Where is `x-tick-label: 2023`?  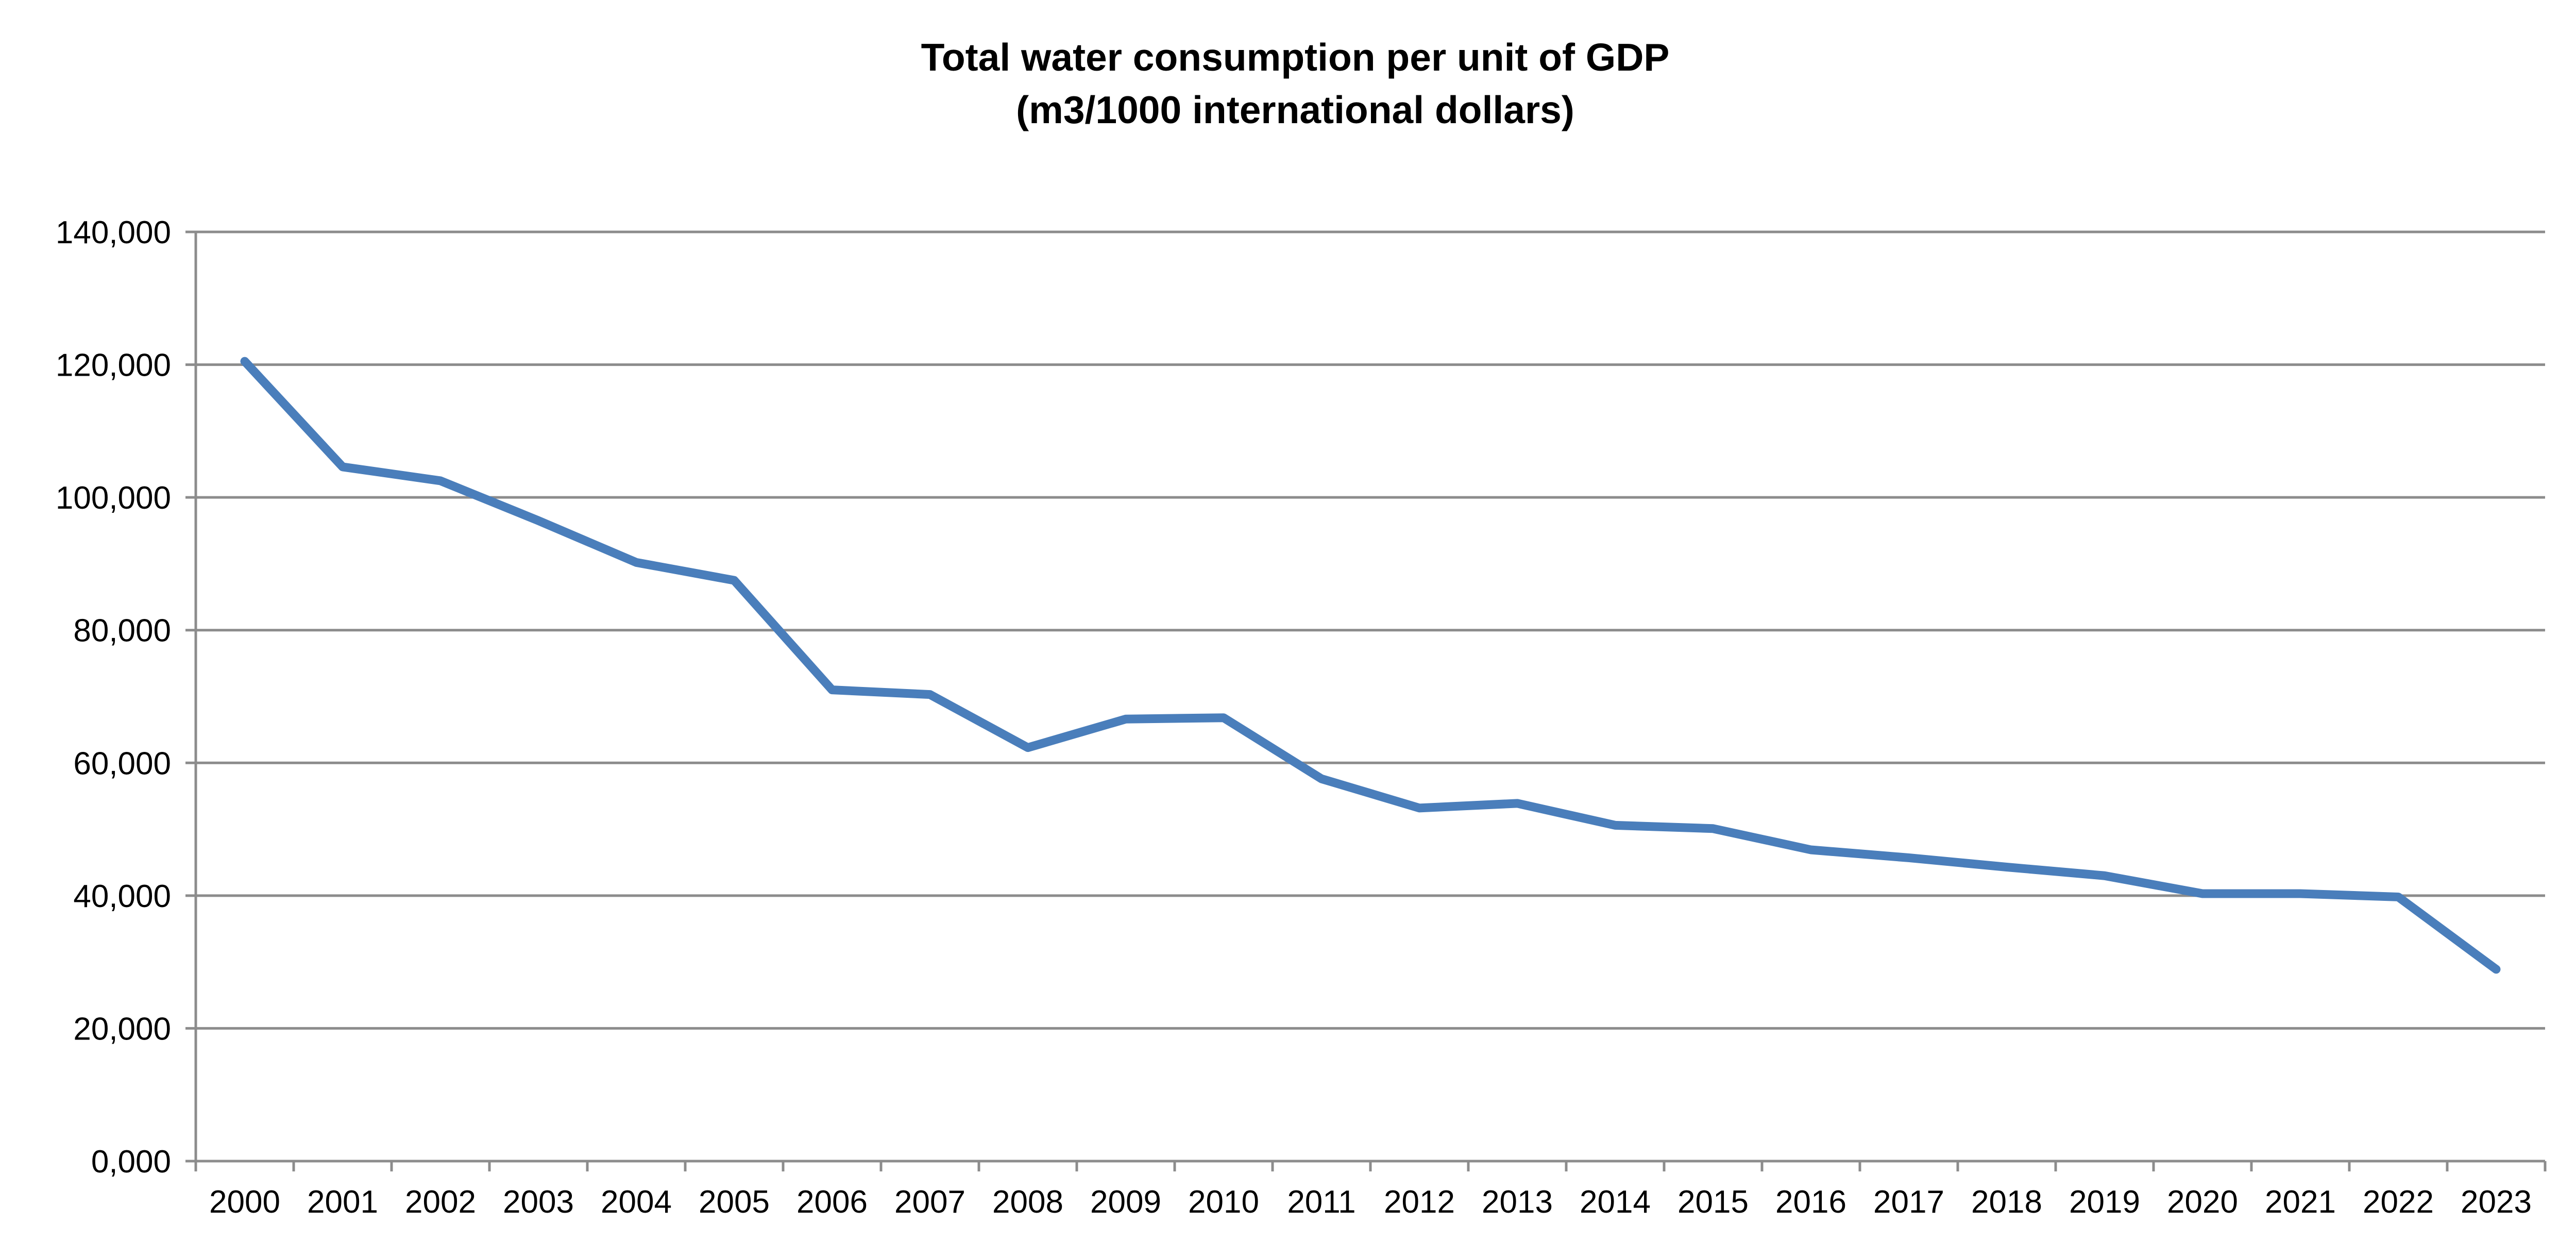
x-tick-label: 2023 is located at coordinates (2496, 1202).